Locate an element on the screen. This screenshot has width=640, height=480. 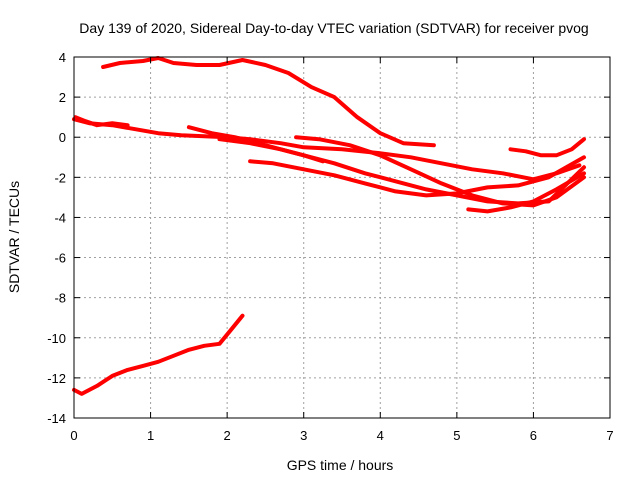
x-axis-label: GPS time / hours is located at coordinates (340, 465).